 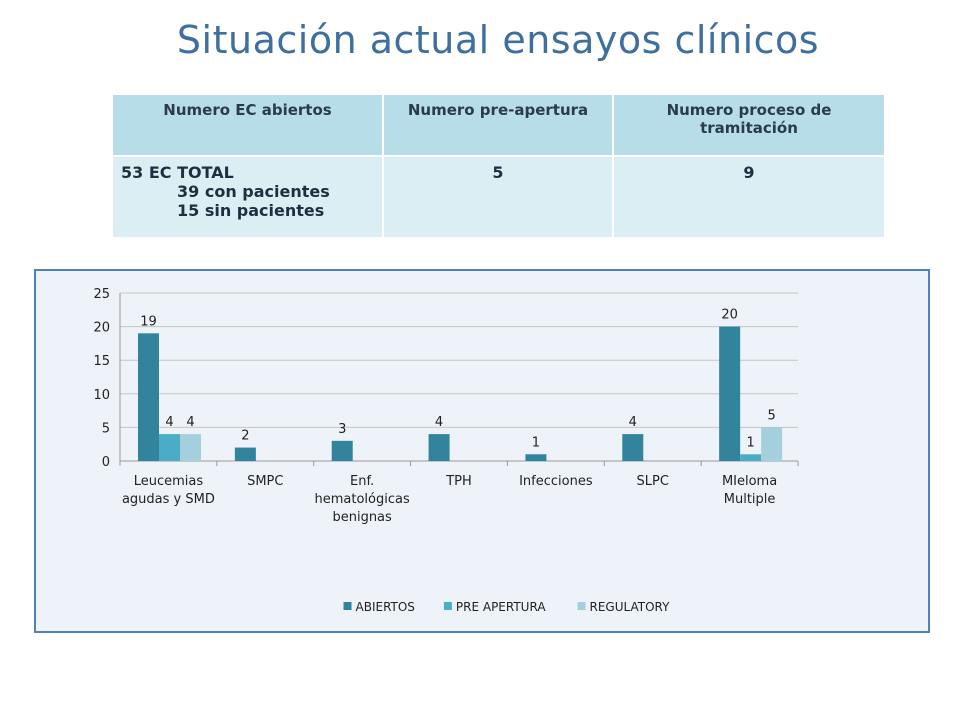 What do you see at coordinates (106, 462) in the screenshot?
I see `y-tick-label: 0` at bounding box center [106, 462].